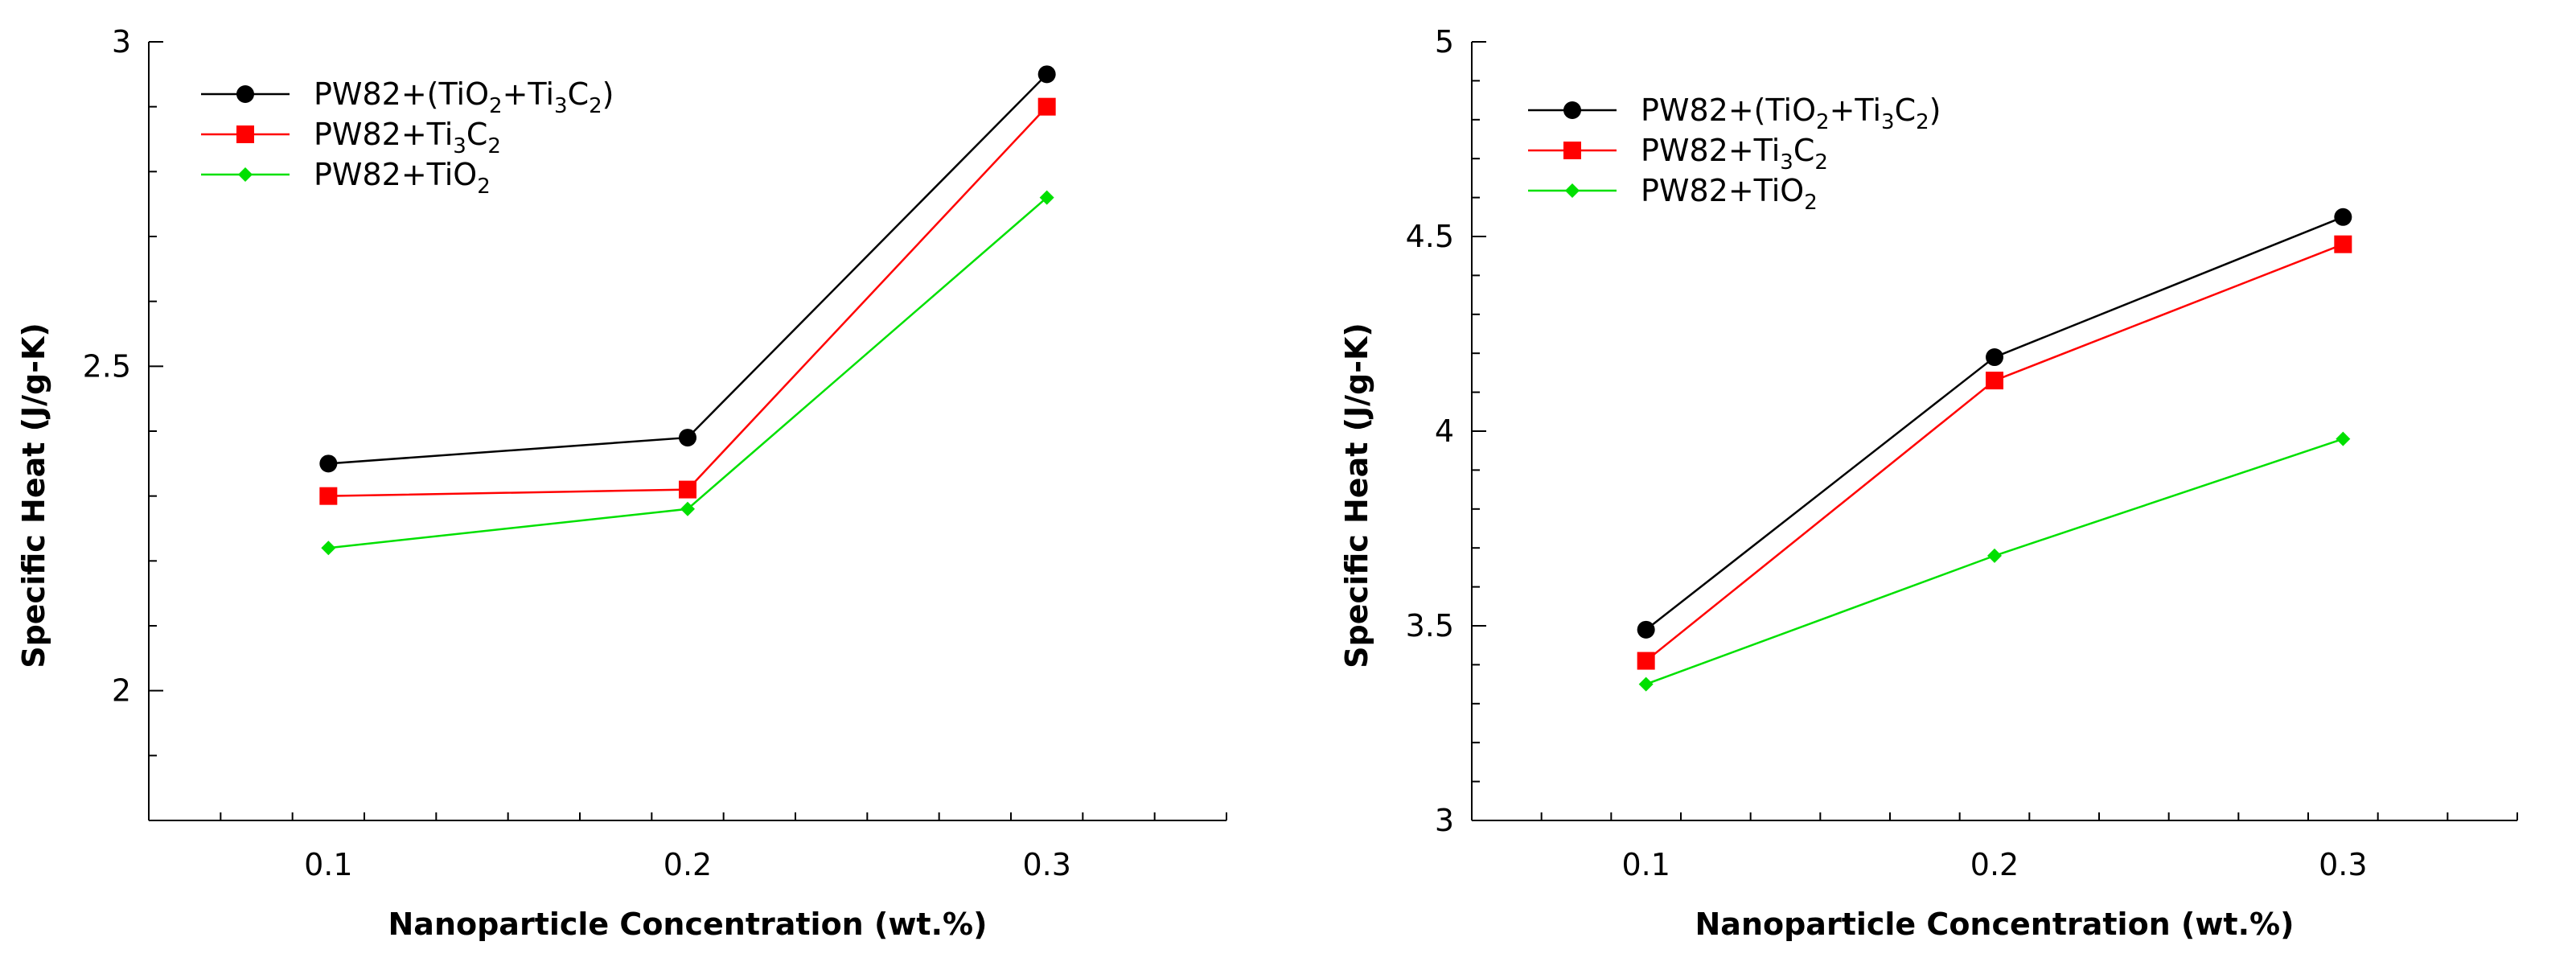 The image size is (2576, 958). What do you see at coordinates (1444, 431) in the screenshot?
I see `y-tick-label: 4` at bounding box center [1444, 431].